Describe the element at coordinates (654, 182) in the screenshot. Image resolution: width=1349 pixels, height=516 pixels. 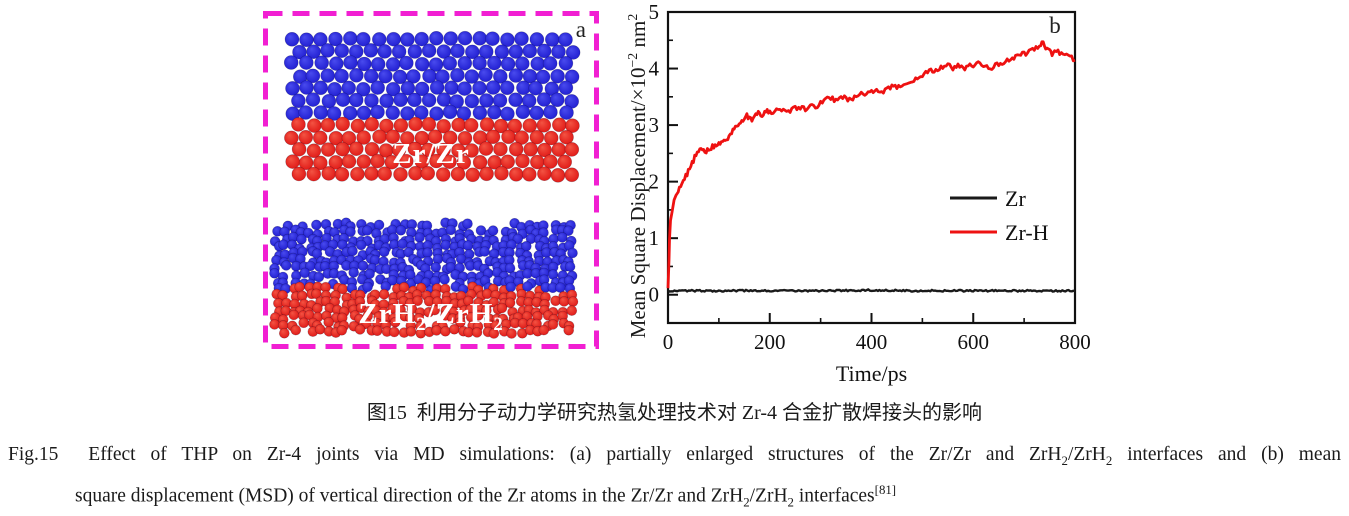
I see `y-tick-label: 2` at that location.